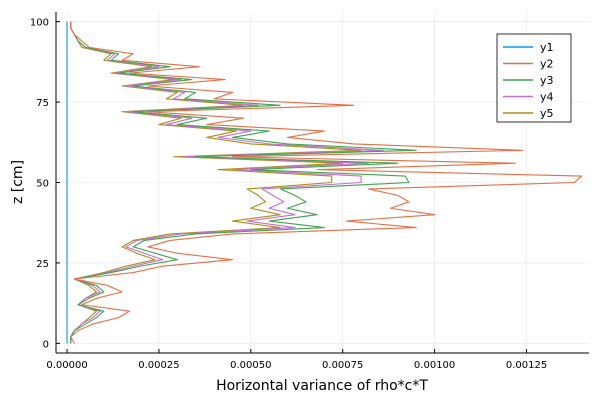 This screenshot has height=400, width=600. What do you see at coordinates (158, 365) in the screenshot?
I see `x-tick-label: 0.00025` at bounding box center [158, 365].